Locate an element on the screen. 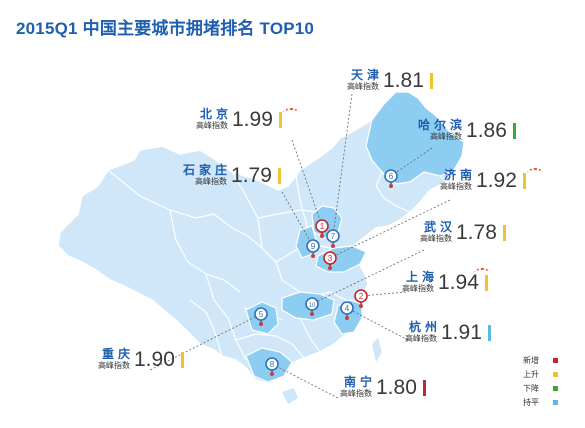  peak-index-value: 1.78 is located at coordinates (476, 232).